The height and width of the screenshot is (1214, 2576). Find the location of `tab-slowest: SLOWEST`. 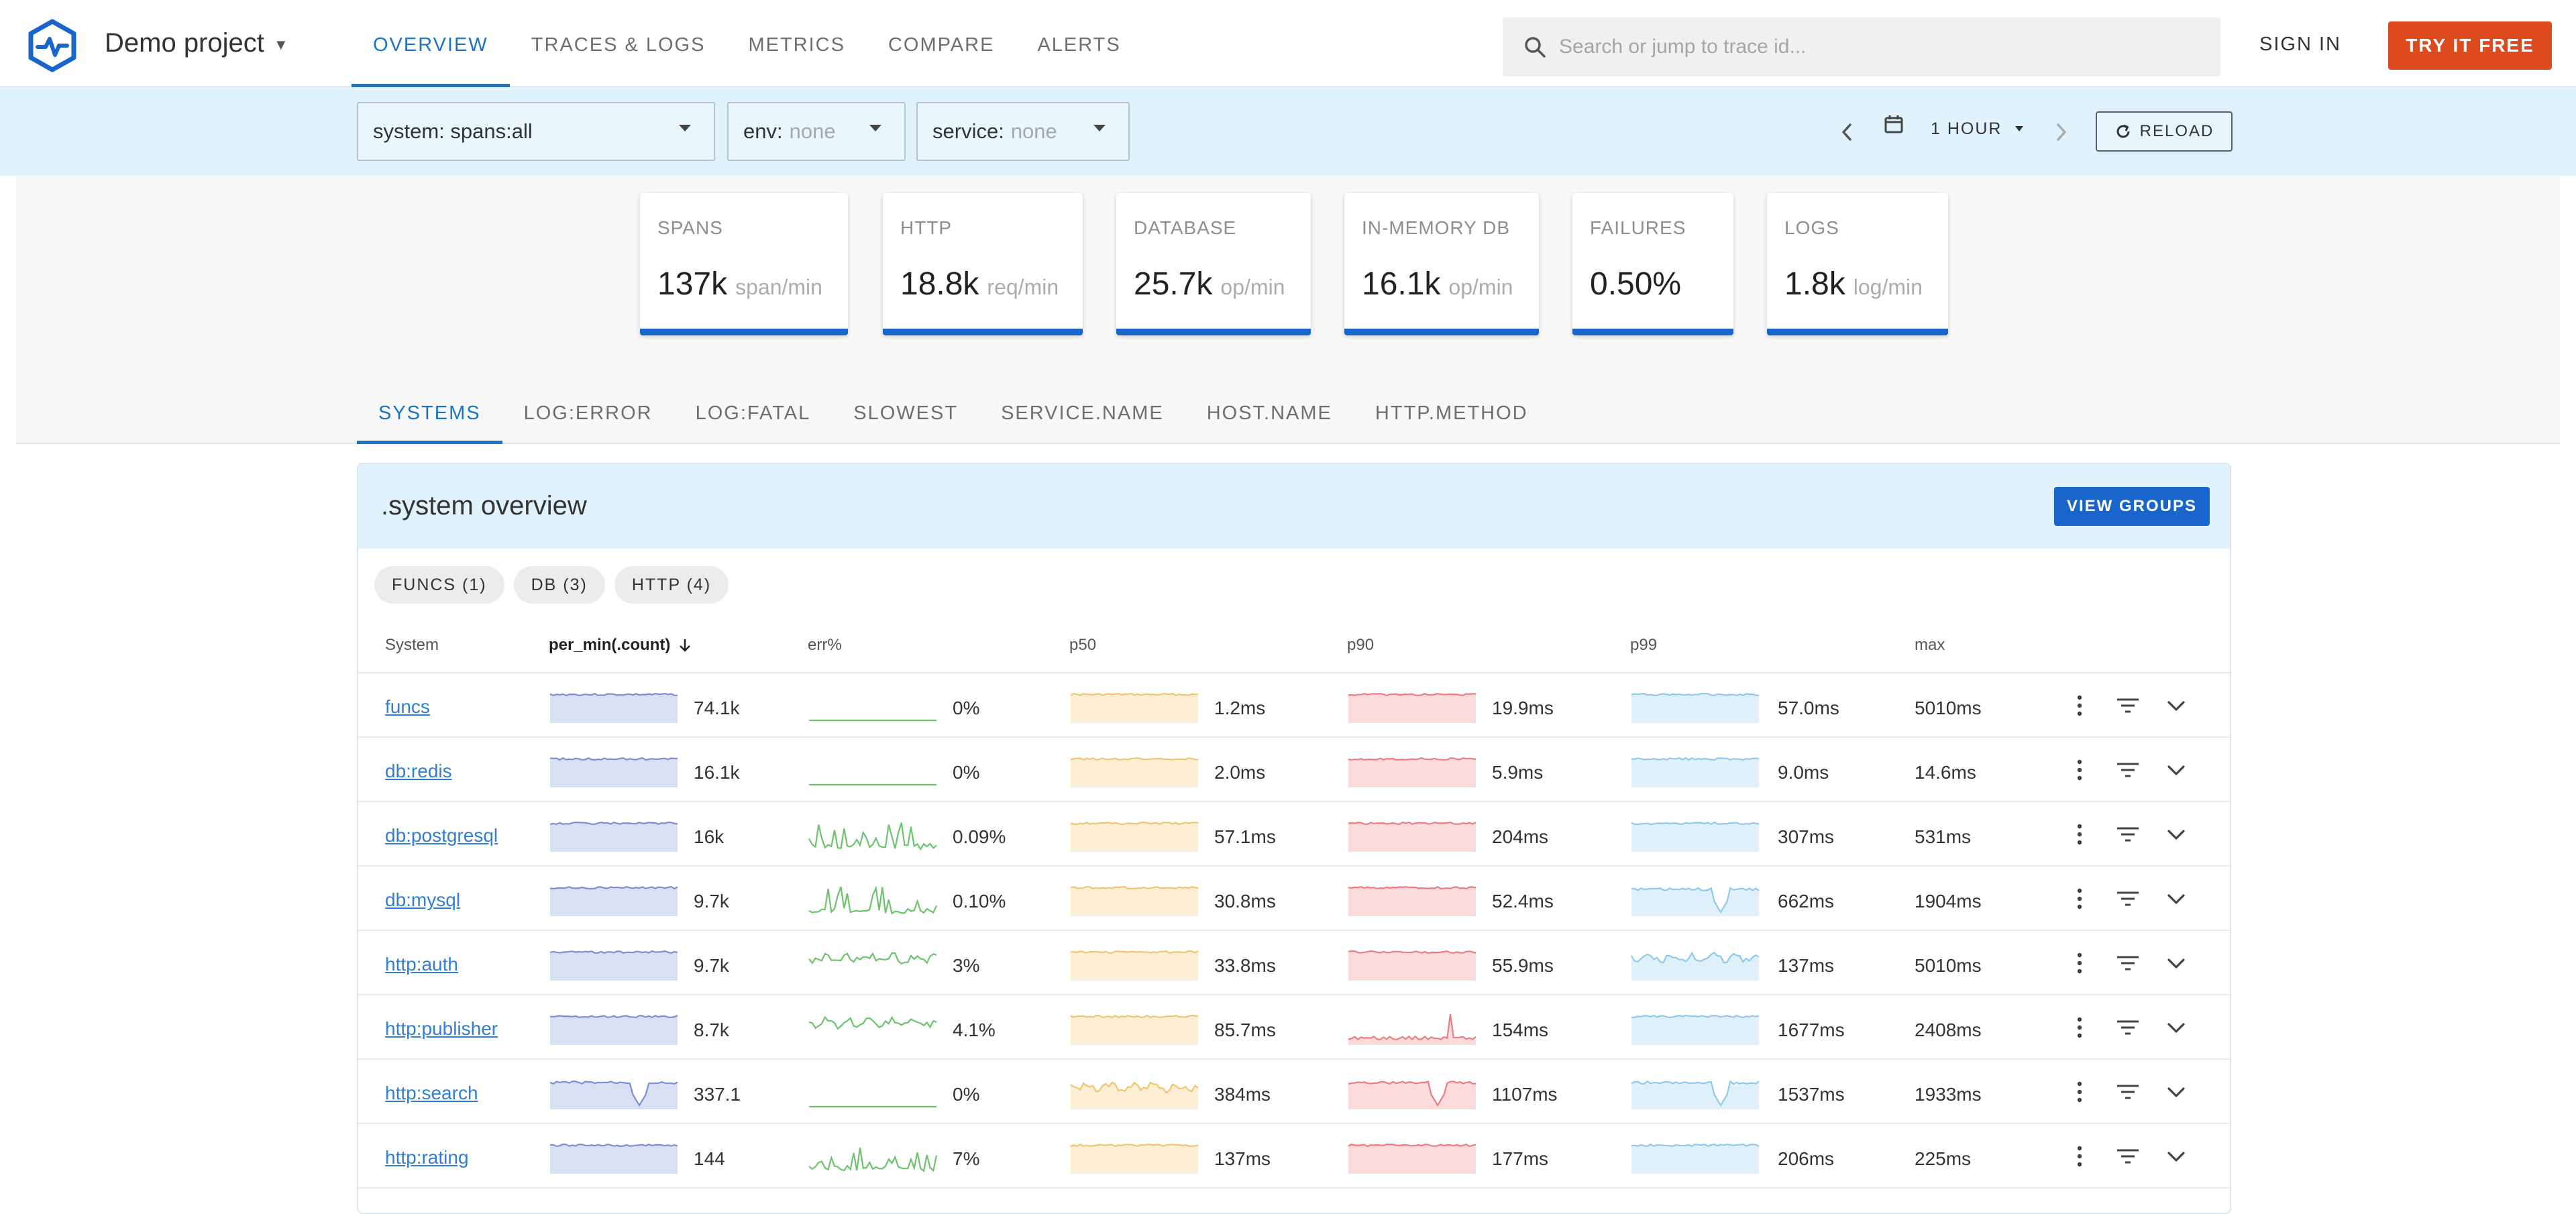

tab-slowest: SLOWEST is located at coordinates (905, 412).